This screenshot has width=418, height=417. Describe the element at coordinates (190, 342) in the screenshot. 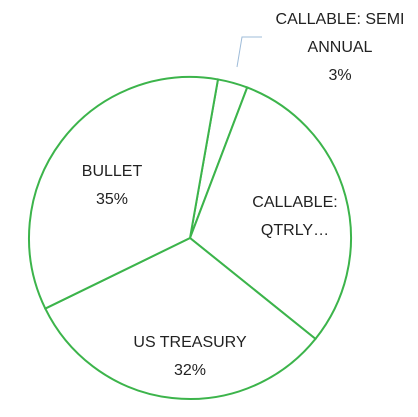

I see `category-label: US TREASURY` at that location.